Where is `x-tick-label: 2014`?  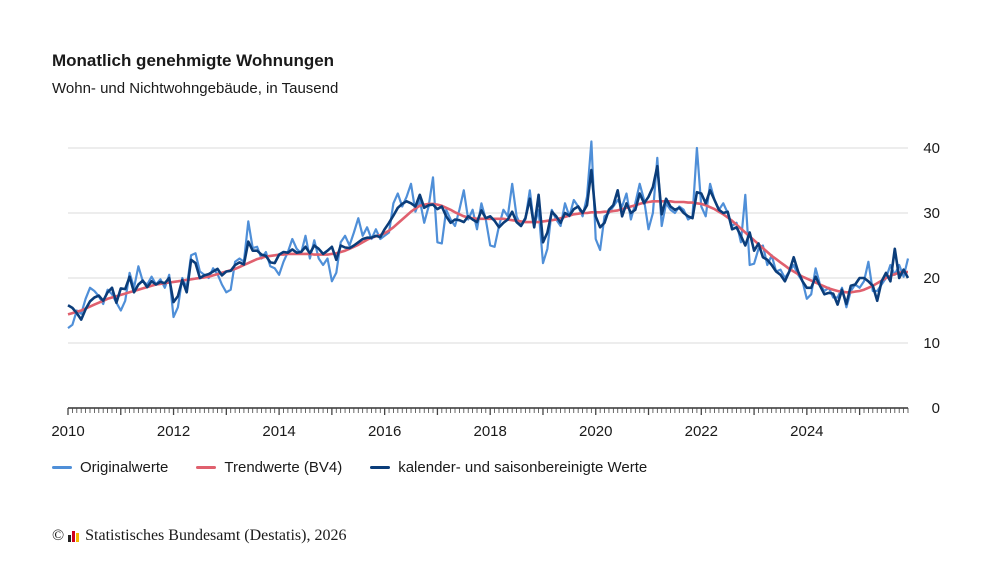 x-tick-label: 2014 is located at coordinates (278, 431).